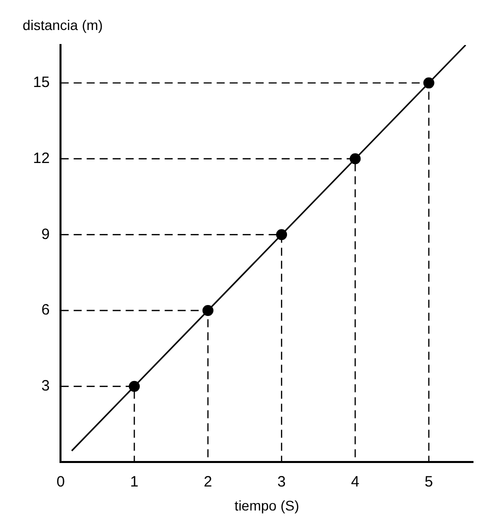 The width and height of the screenshot is (503, 529). Describe the element at coordinates (355, 481) in the screenshot. I see `x-tick-label: 4` at that location.